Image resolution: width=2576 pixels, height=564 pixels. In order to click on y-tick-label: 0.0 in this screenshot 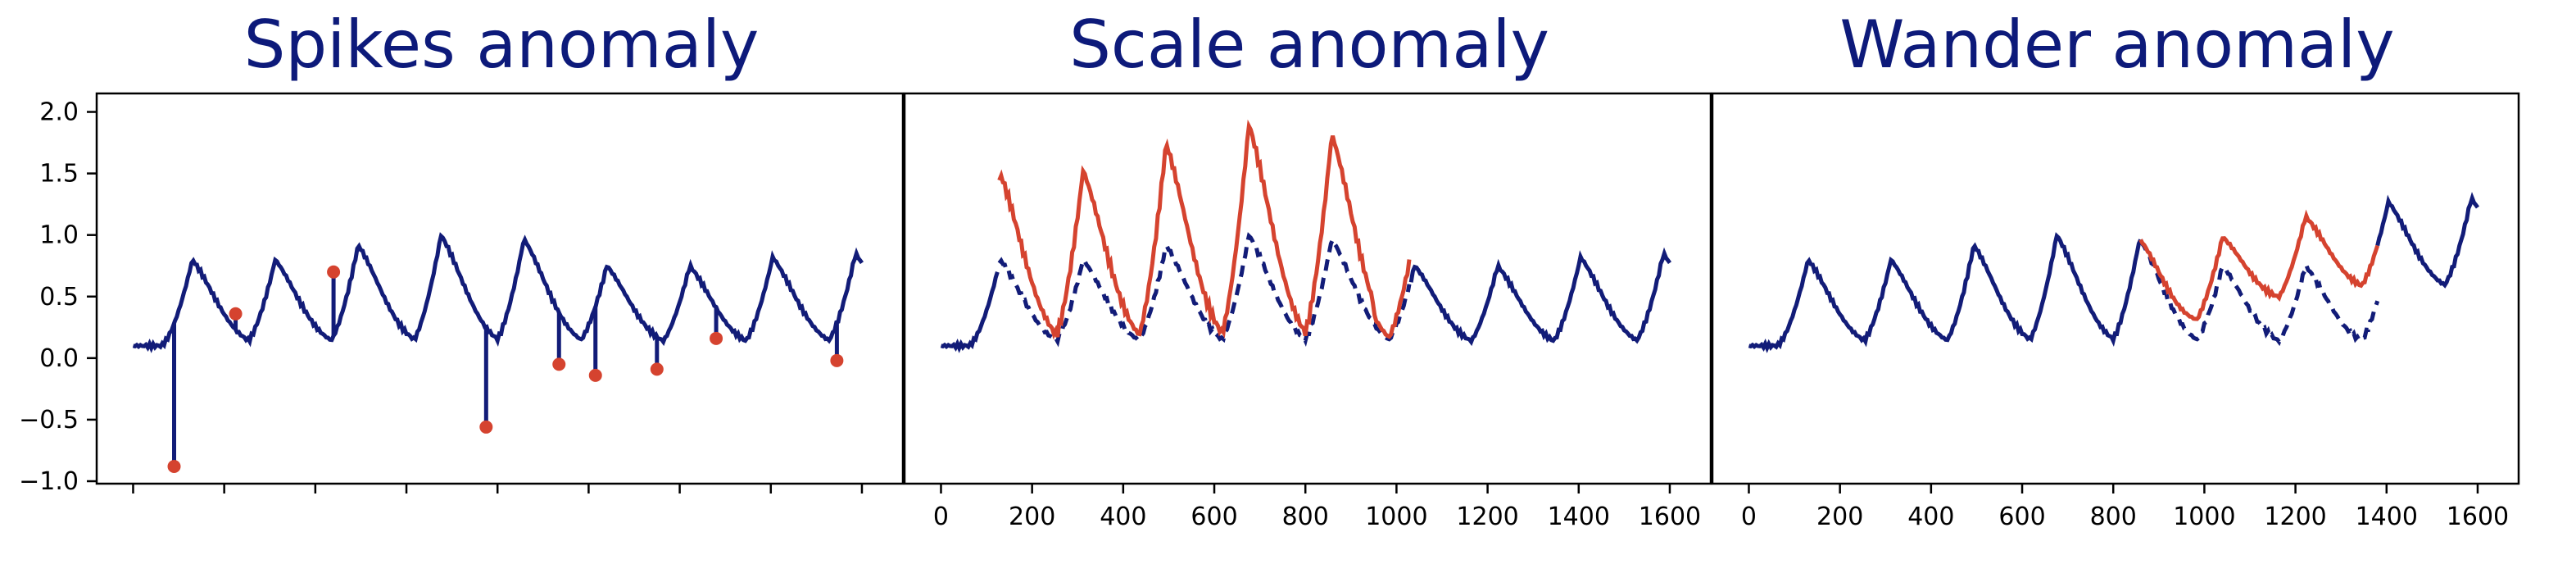, I will do `click(59, 358)`.